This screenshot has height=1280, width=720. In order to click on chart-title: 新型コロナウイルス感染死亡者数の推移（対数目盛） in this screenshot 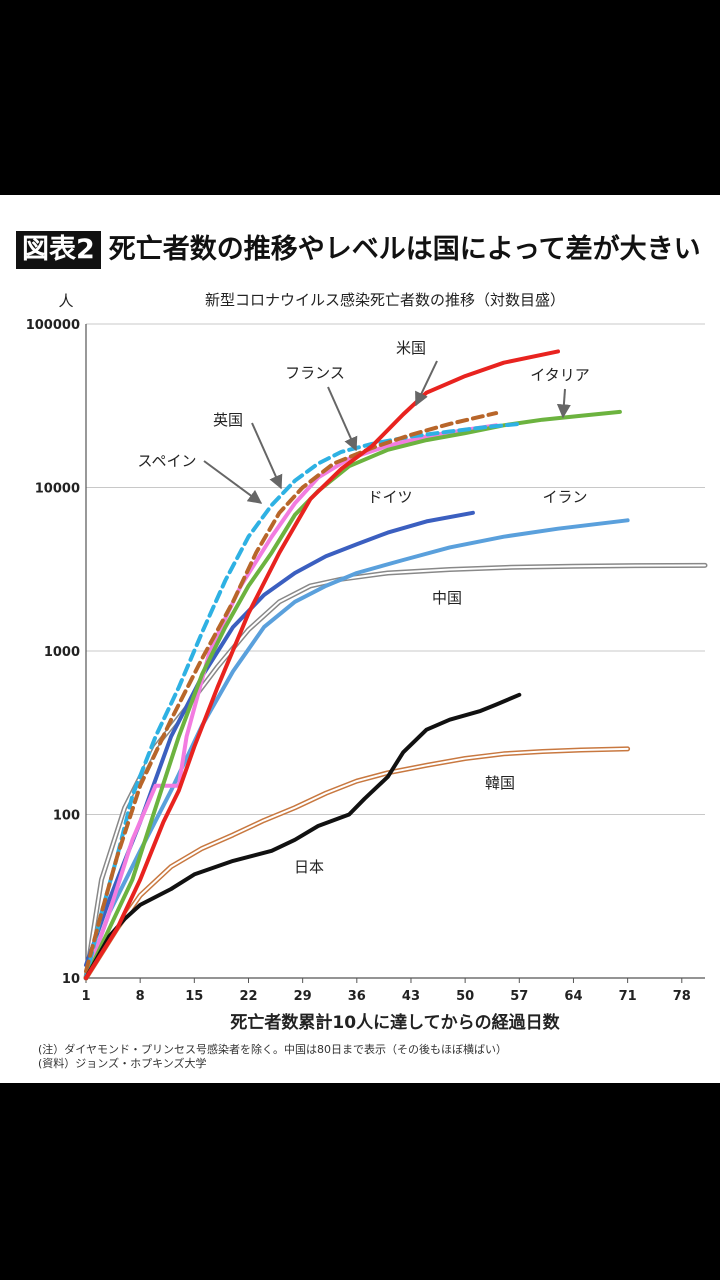, I will do `click(385, 300)`.